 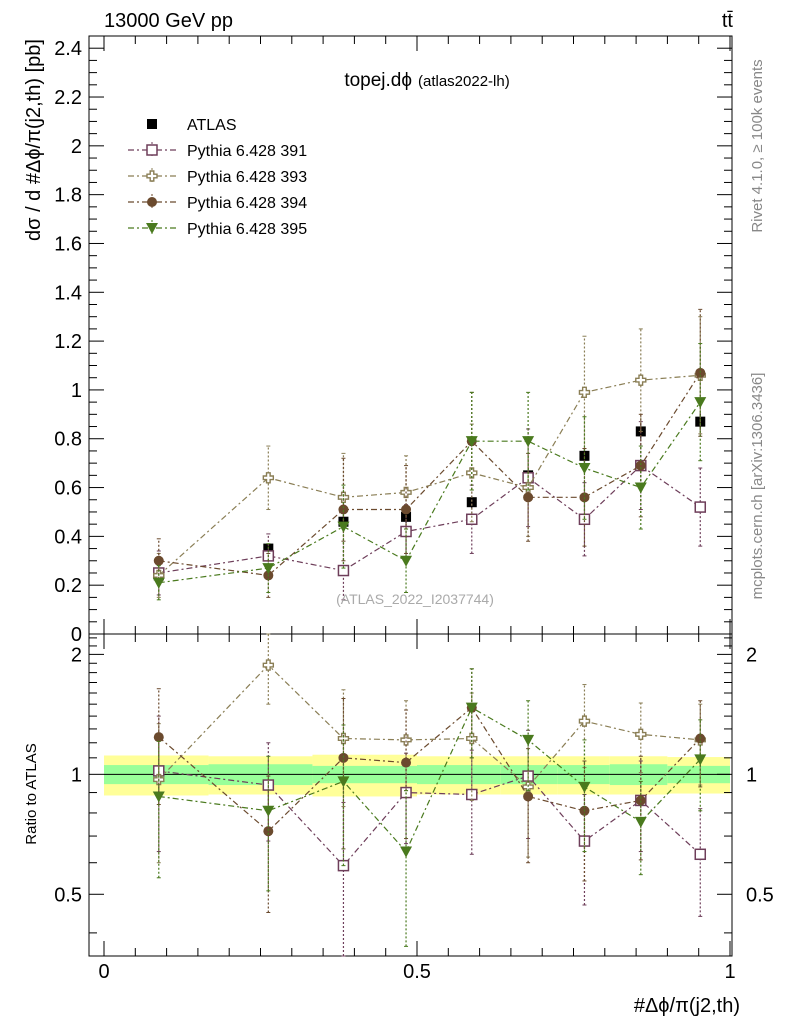 I want to click on ratio-y-tick-label-right: 0.5, so click(x=760, y=895).